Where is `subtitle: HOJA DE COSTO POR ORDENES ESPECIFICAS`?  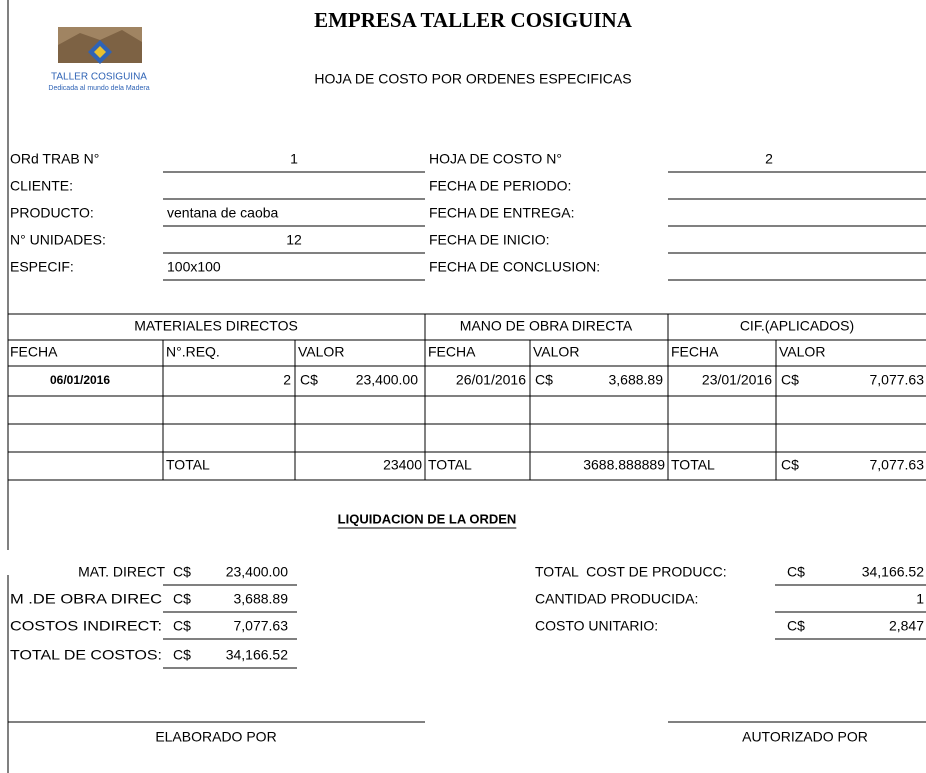
subtitle: HOJA DE COSTO POR ORDENES ESPECIFICAS is located at coordinates (472, 79).